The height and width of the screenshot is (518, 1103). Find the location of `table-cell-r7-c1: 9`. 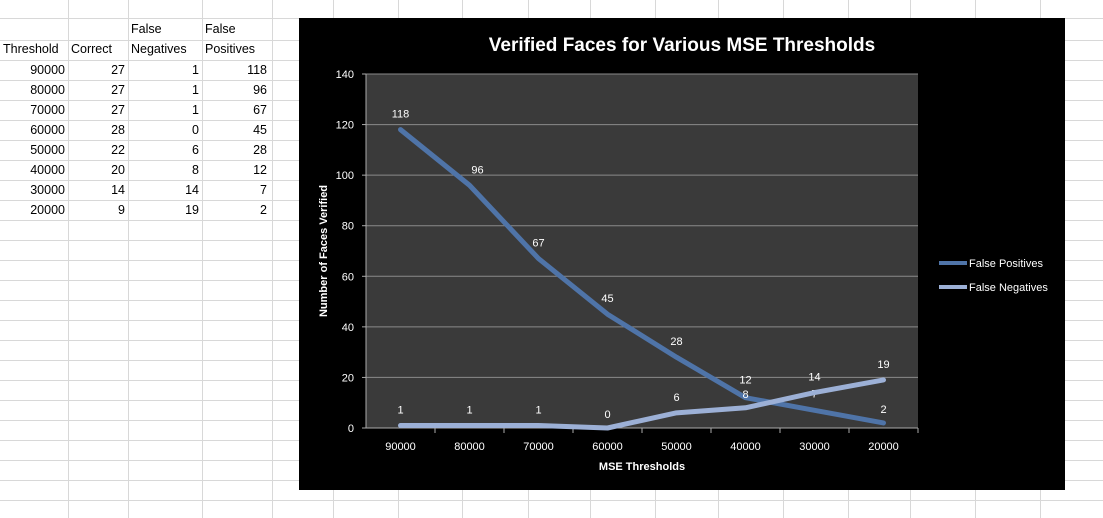

table-cell-r7-c1: 9 is located at coordinates (121, 210).